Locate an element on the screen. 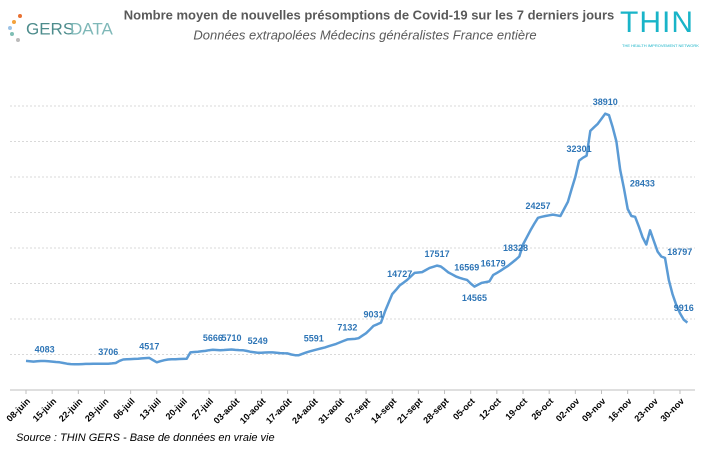 The height and width of the screenshot is (460, 706). x-tick-label: 21-sept is located at coordinates (409, 410).